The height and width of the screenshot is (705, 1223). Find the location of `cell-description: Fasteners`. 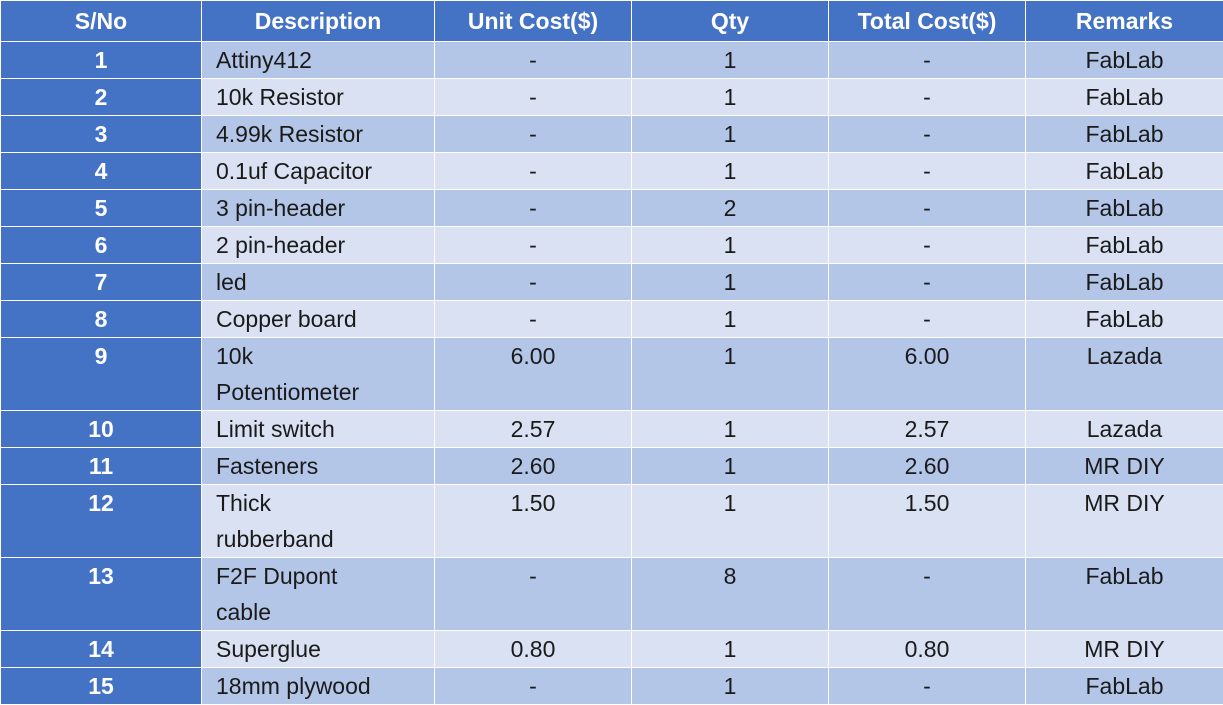

cell-description: Fasteners is located at coordinates (318, 466).